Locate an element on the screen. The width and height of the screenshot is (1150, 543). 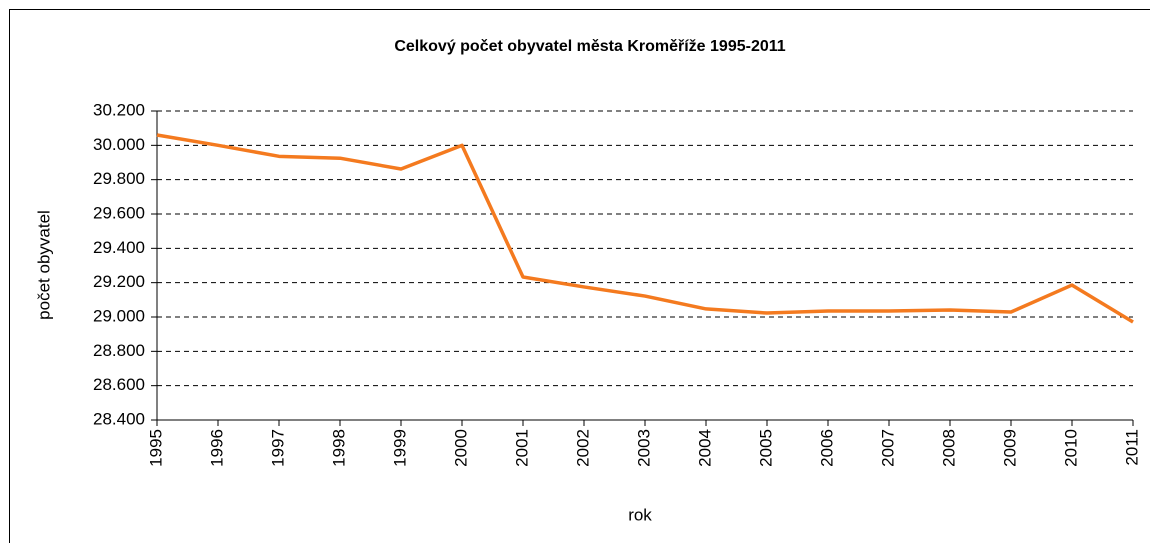
y-tick-label: 29.000 is located at coordinates (119, 315).